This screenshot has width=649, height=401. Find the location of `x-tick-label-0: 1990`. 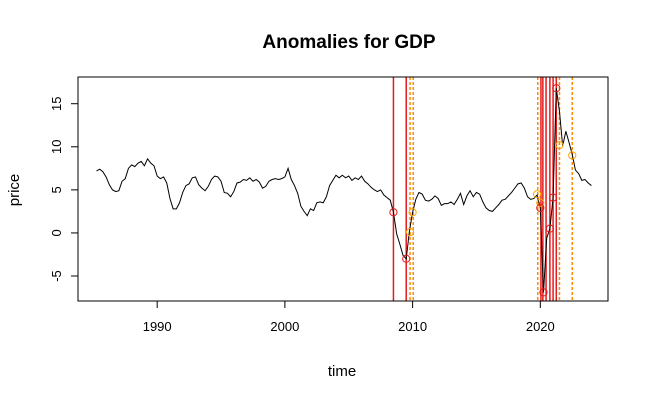

x-tick-label-0: 1990 is located at coordinates (157, 326).